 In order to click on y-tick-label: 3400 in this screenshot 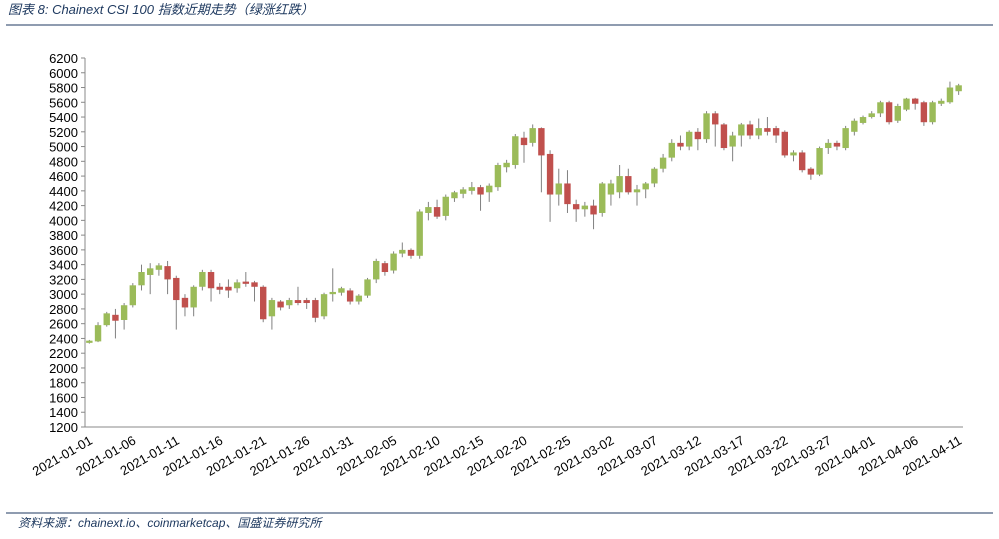, I will do `click(63, 265)`.